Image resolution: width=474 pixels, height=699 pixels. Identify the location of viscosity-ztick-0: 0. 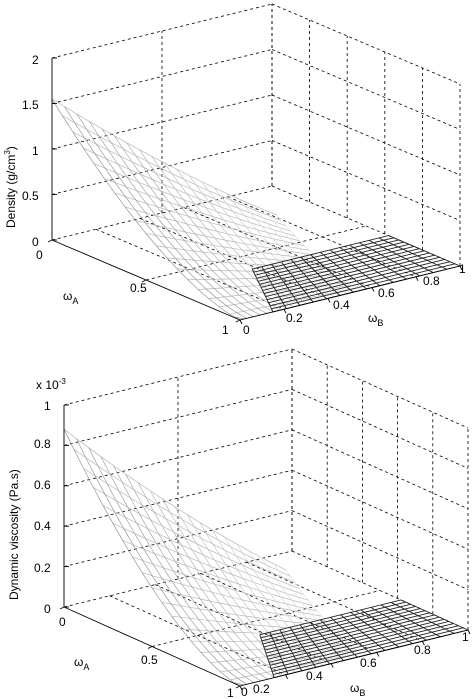
(47, 609).